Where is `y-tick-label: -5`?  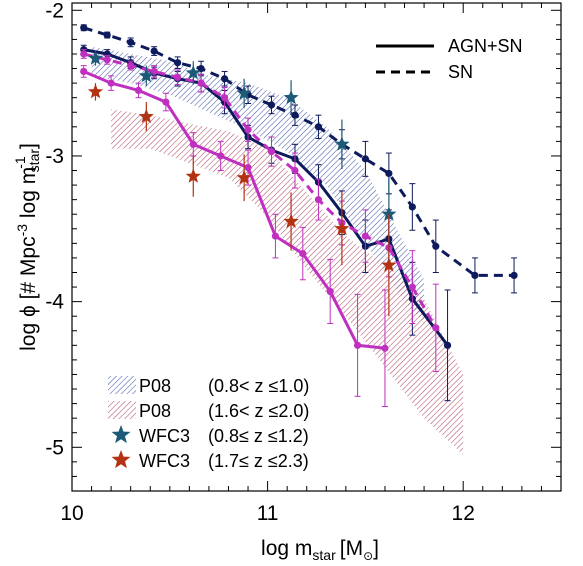 y-tick-label: -5 is located at coordinates (54, 447).